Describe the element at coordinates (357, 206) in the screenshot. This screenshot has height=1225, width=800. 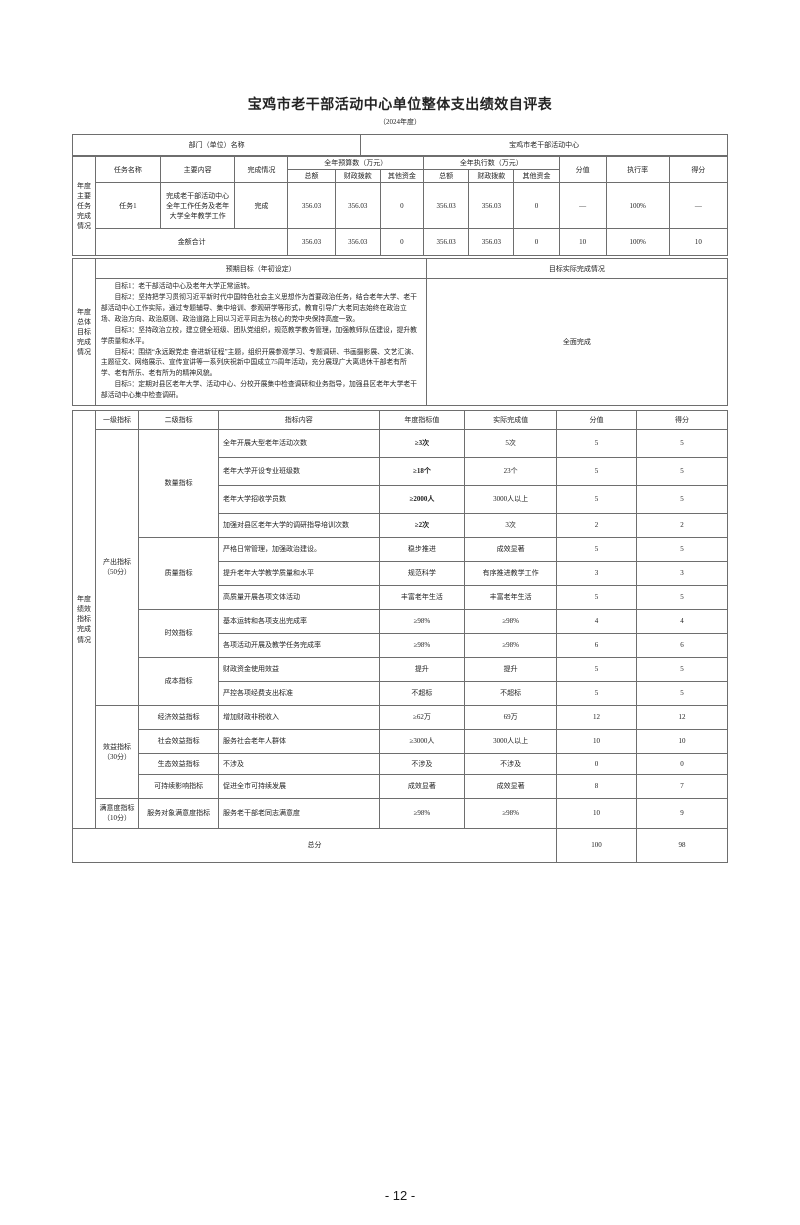
I see `task-budget-fiscal: 356.03` at that location.